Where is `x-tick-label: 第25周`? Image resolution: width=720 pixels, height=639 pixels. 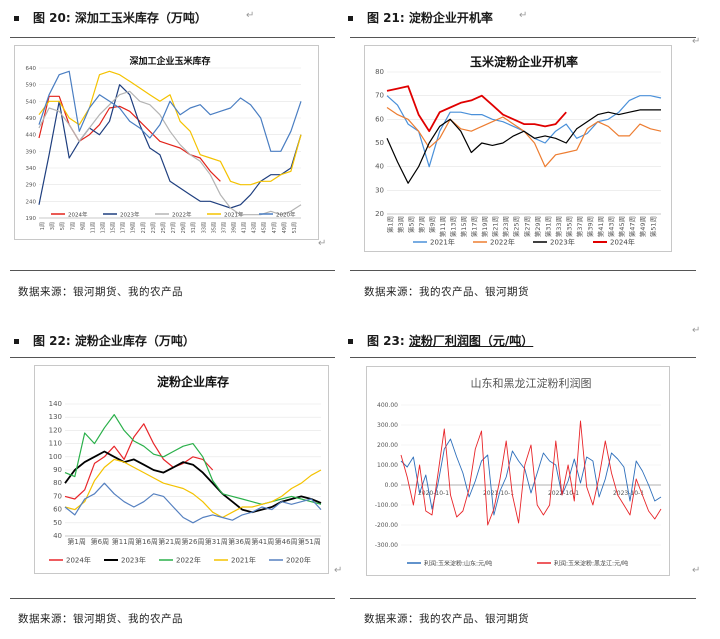 x-tick-label: 第25周 is located at coordinates (516, 226).